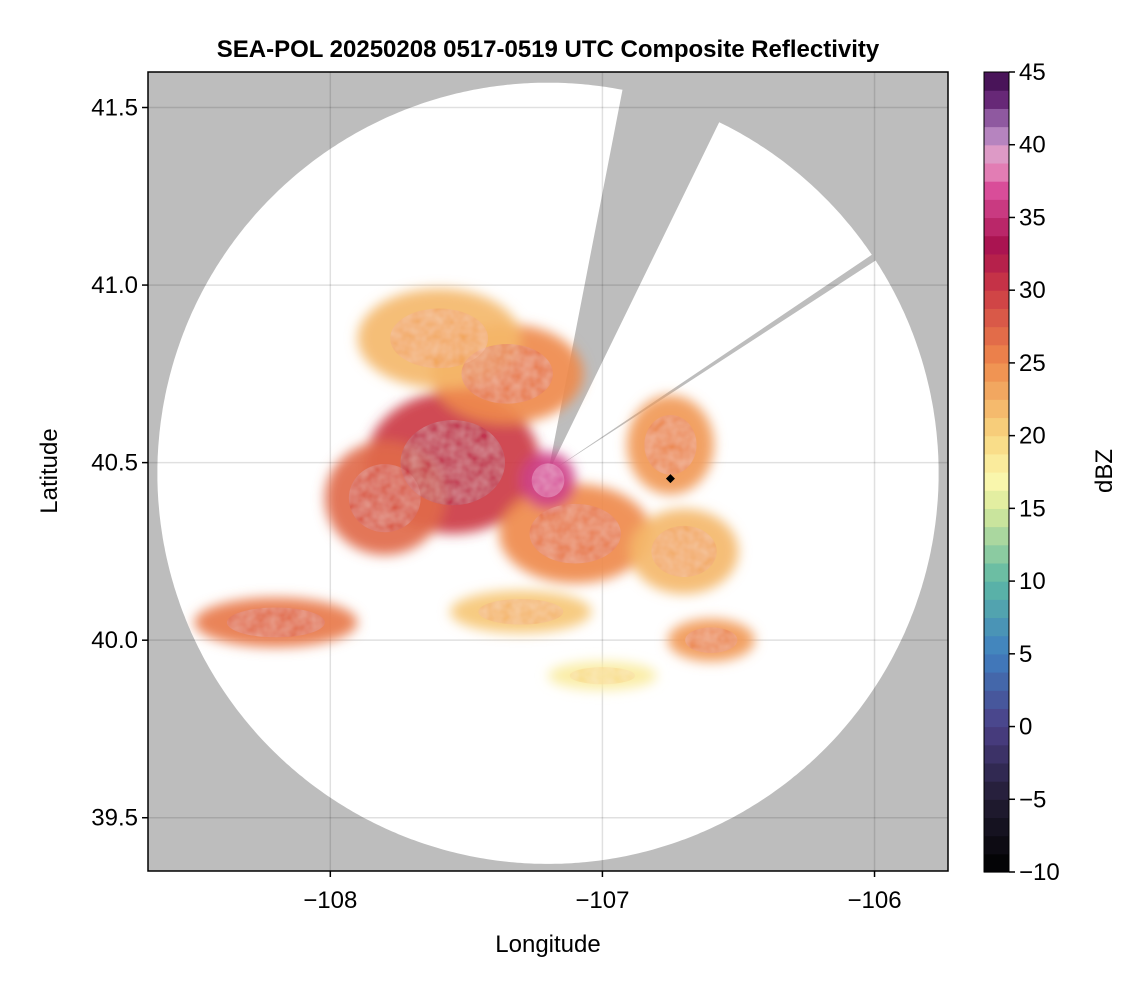 This screenshot has width=1146, height=990. Describe the element at coordinates (1032, 217) in the screenshot. I see `colorbar-tick-label: 35` at that location.